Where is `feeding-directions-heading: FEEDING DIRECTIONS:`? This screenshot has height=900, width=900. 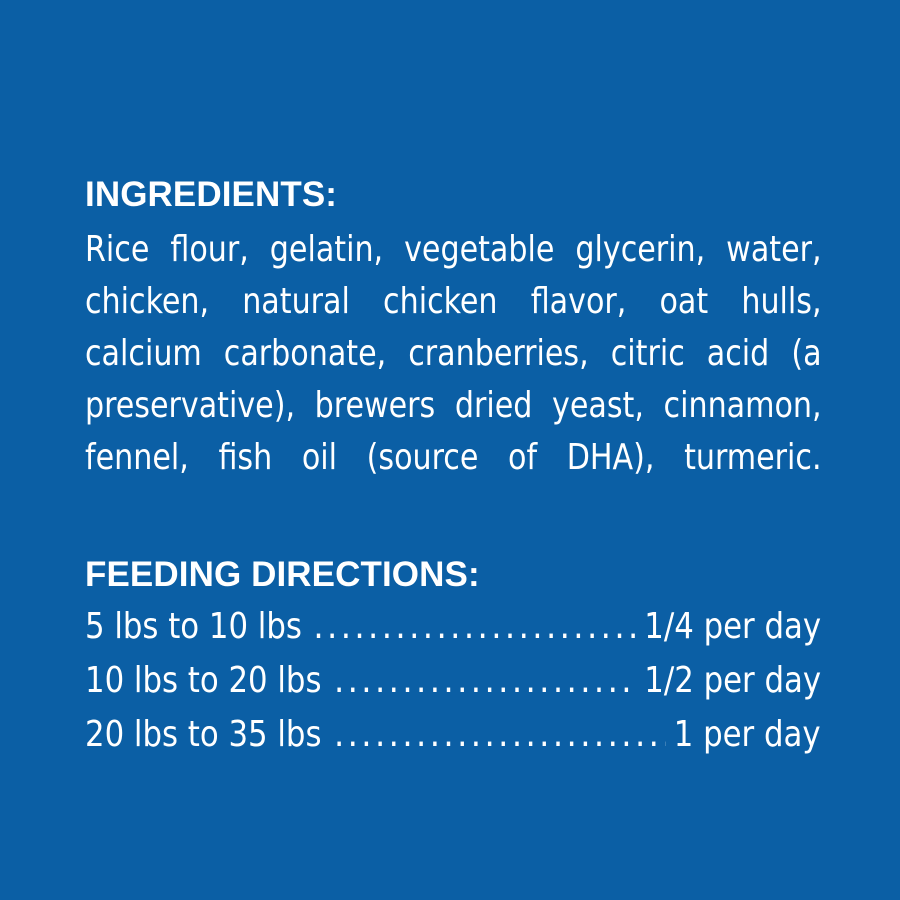 feeding-directions-heading: FEEDING DIRECTIONS: is located at coordinates (282, 574).